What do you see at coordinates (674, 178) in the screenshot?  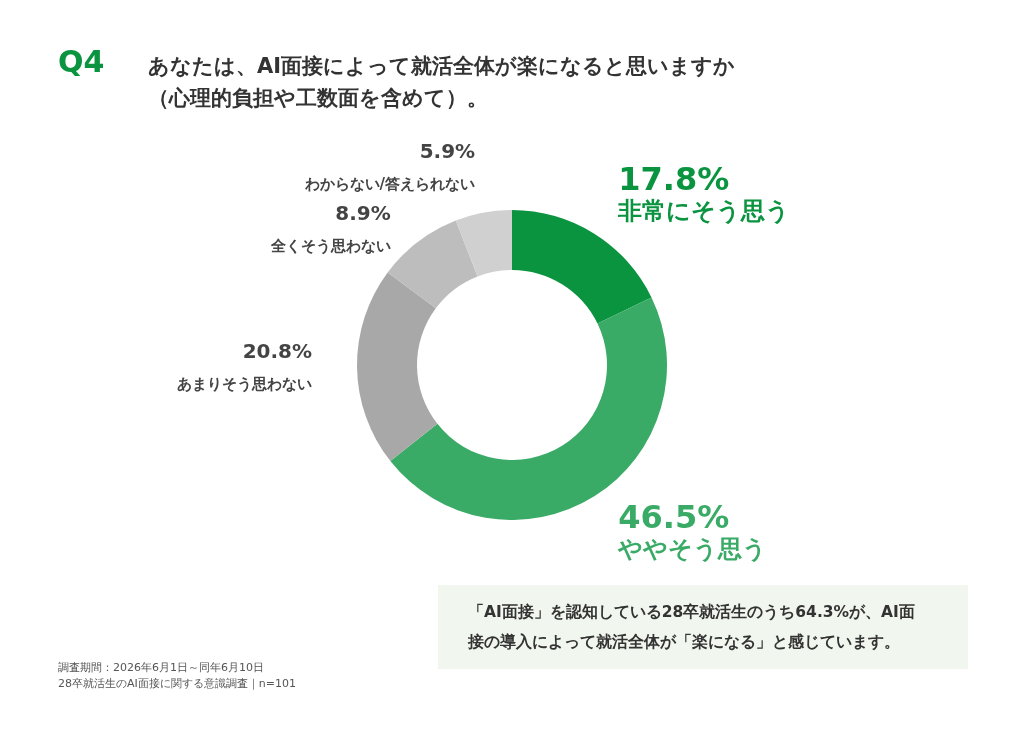 I see `data-label: 17.8%` at bounding box center [674, 178].